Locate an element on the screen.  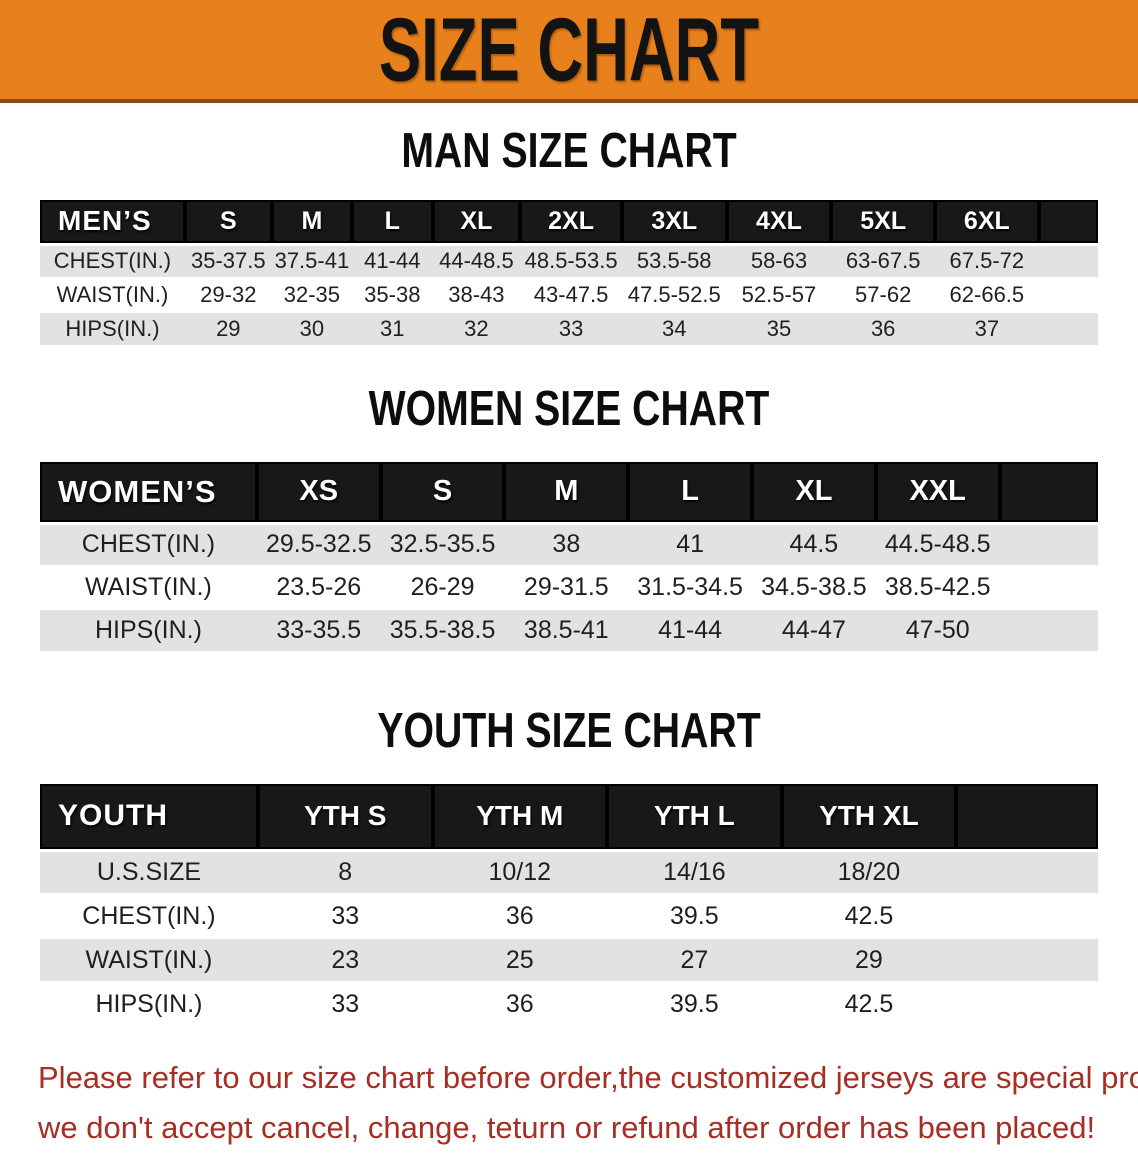
youth-cell: 18/20 is located at coordinates (869, 871).